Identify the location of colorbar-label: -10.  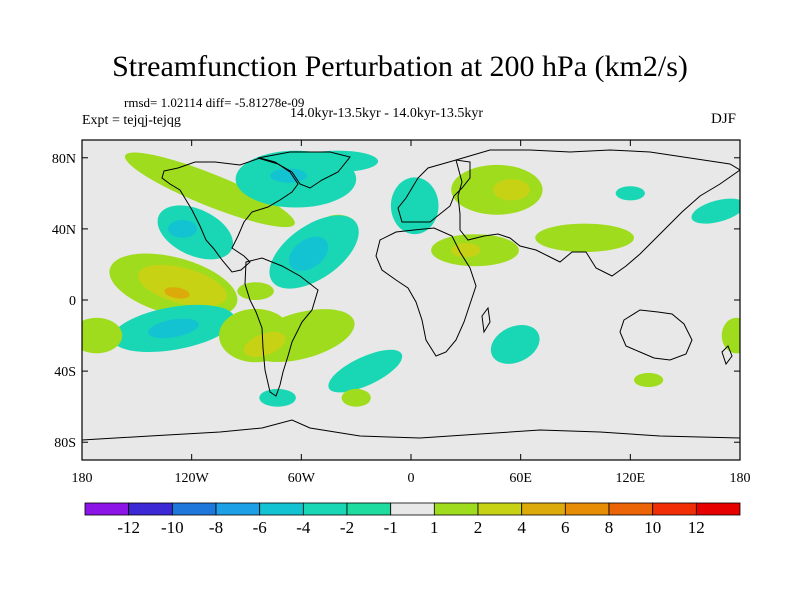
(172, 527).